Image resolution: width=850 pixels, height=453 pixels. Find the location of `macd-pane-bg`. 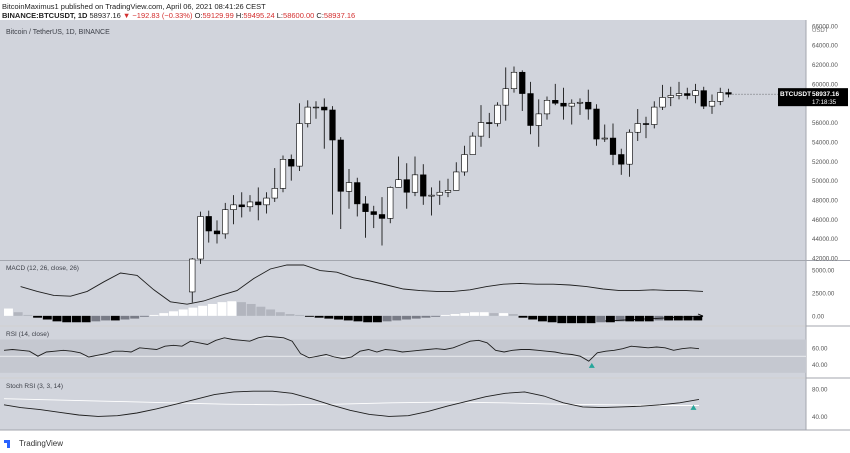

macd-pane-bg is located at coordinates (403, 293).